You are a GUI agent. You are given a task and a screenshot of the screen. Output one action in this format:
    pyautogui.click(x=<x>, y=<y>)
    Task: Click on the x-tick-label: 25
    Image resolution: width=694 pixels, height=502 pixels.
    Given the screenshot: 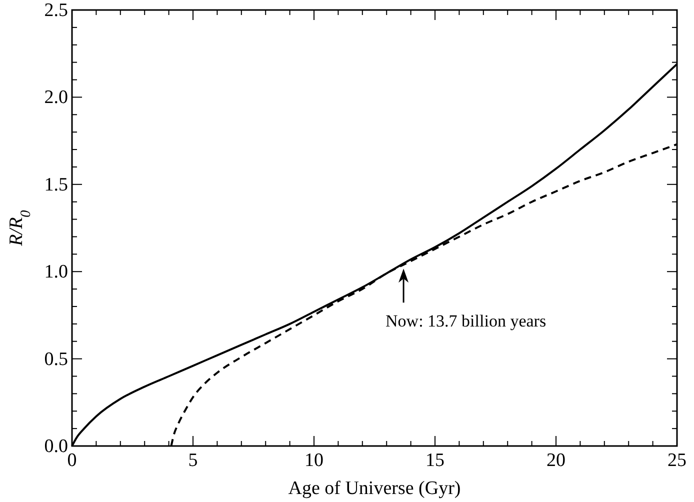 What is the action you would take?
    pyautogui.click(x=677, y=460)
    